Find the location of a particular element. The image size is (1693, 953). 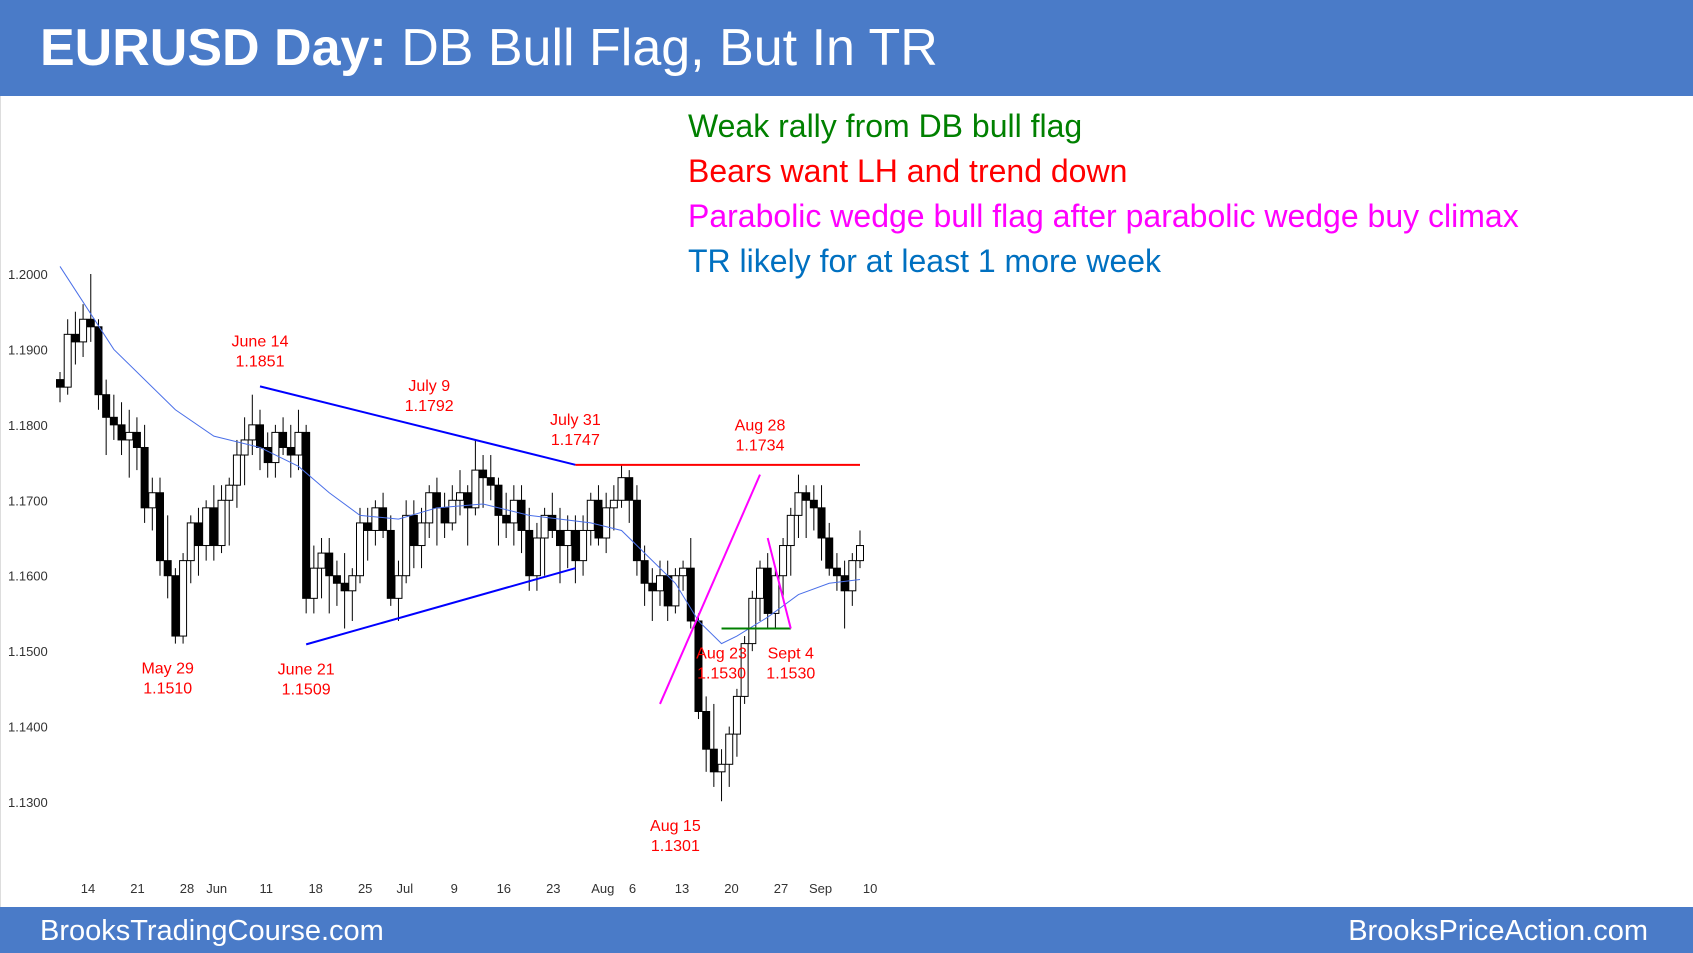

annotation-date: June 21 is located at coordinates (306, 669).